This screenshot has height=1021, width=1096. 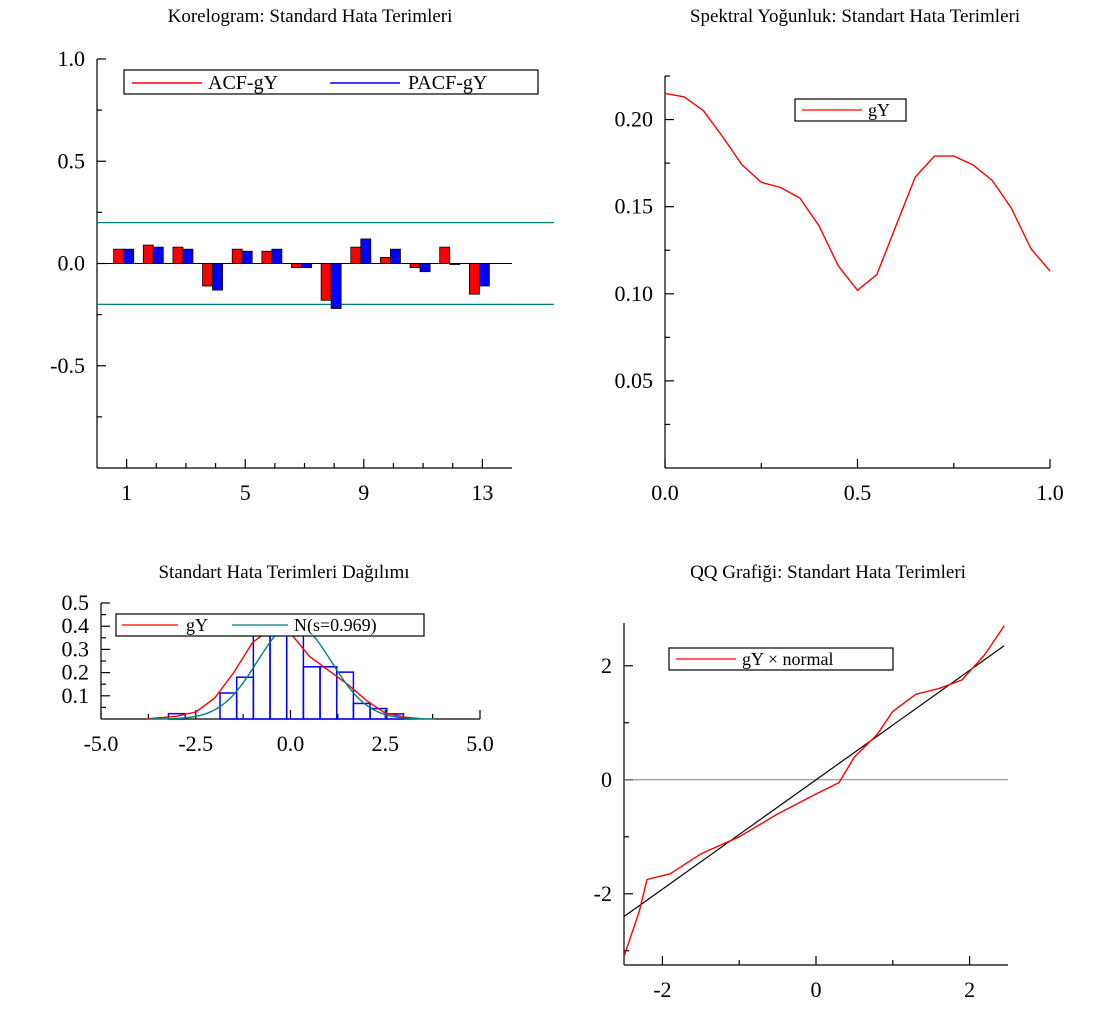 I want to click on reference-line, so click(x=814, y=781).